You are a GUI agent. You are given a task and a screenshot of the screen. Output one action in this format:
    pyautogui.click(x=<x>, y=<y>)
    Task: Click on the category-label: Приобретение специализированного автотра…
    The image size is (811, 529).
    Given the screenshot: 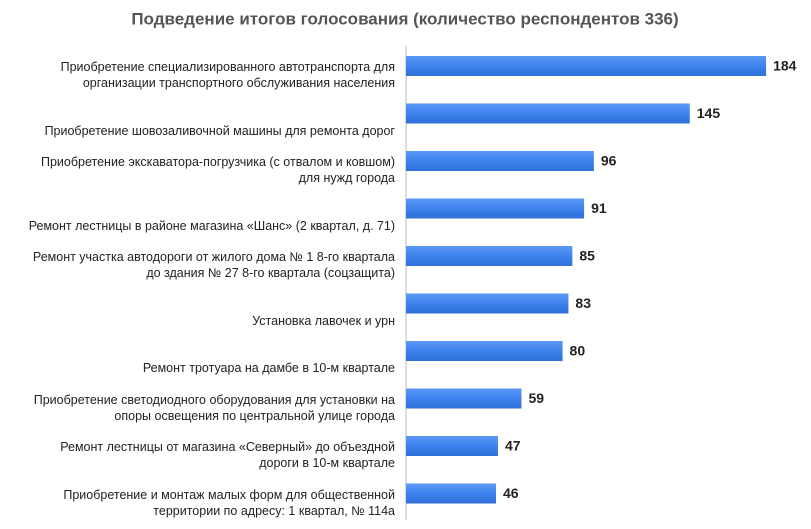 What is the action you would take?
    pyautogui.click(x=227, y=75)
    